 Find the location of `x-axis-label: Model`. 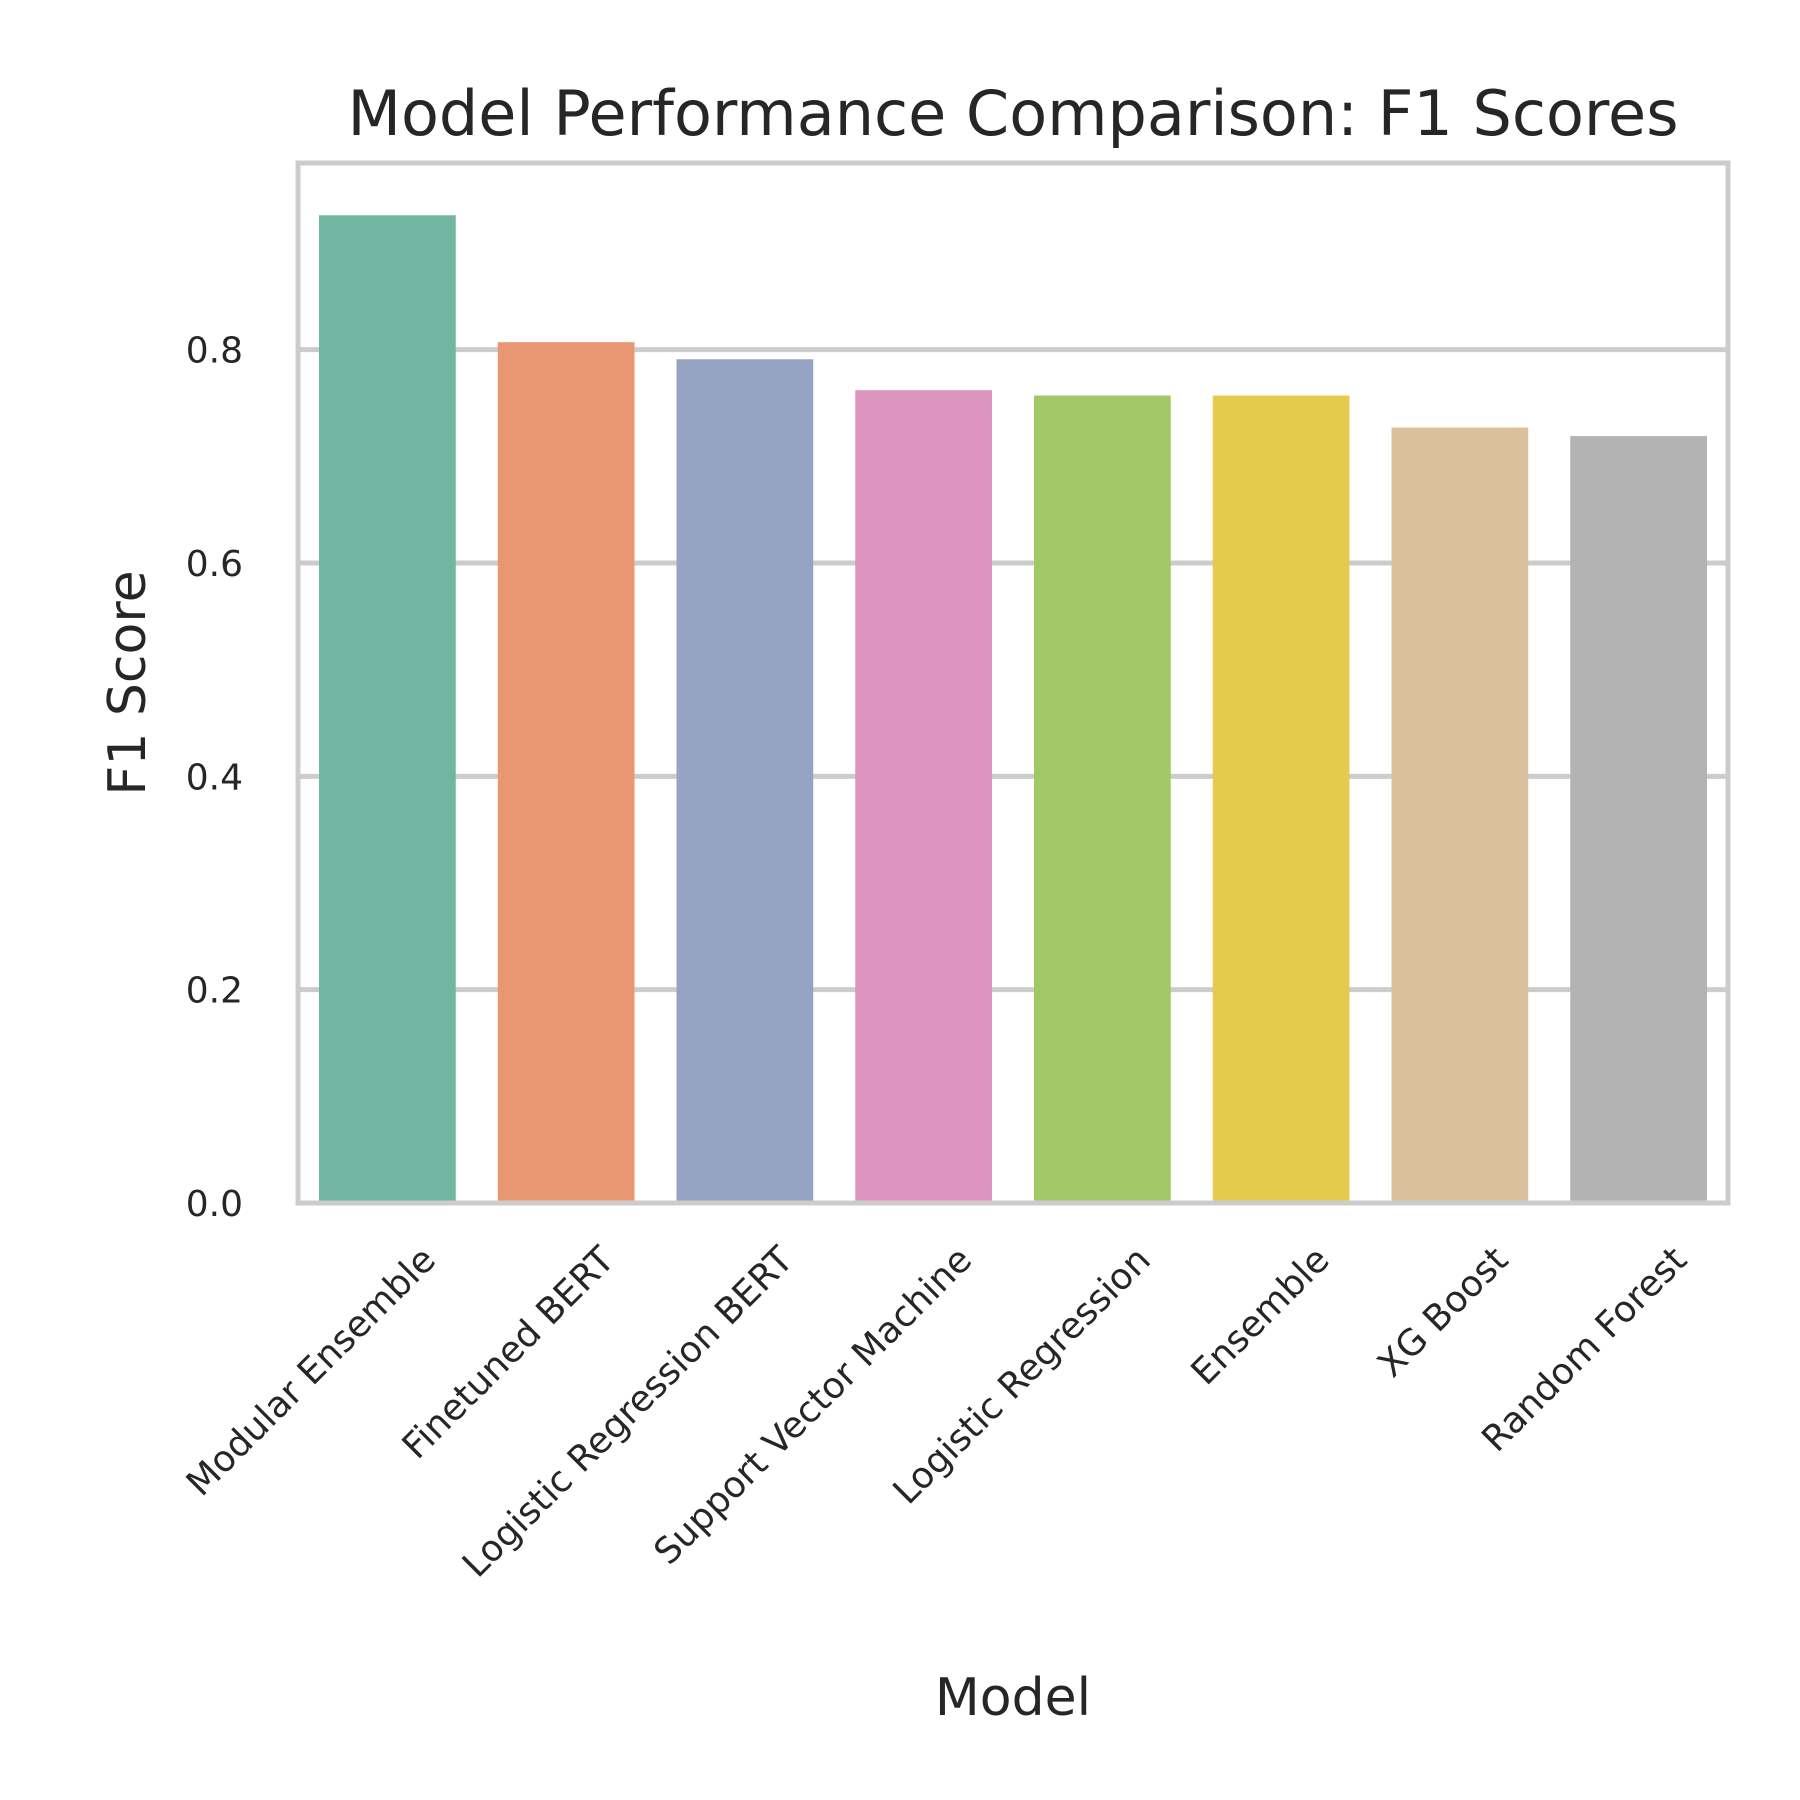

x-axis-label: Model is located at coordinates (1013, 1698).